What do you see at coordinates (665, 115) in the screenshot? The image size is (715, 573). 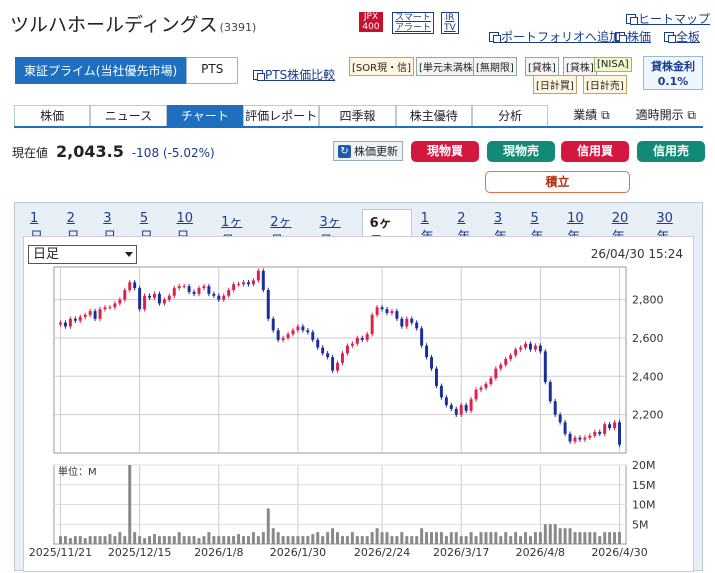 I see `tab-disclosure: 適時開示 ⧉` at bounding box center [665, 115].